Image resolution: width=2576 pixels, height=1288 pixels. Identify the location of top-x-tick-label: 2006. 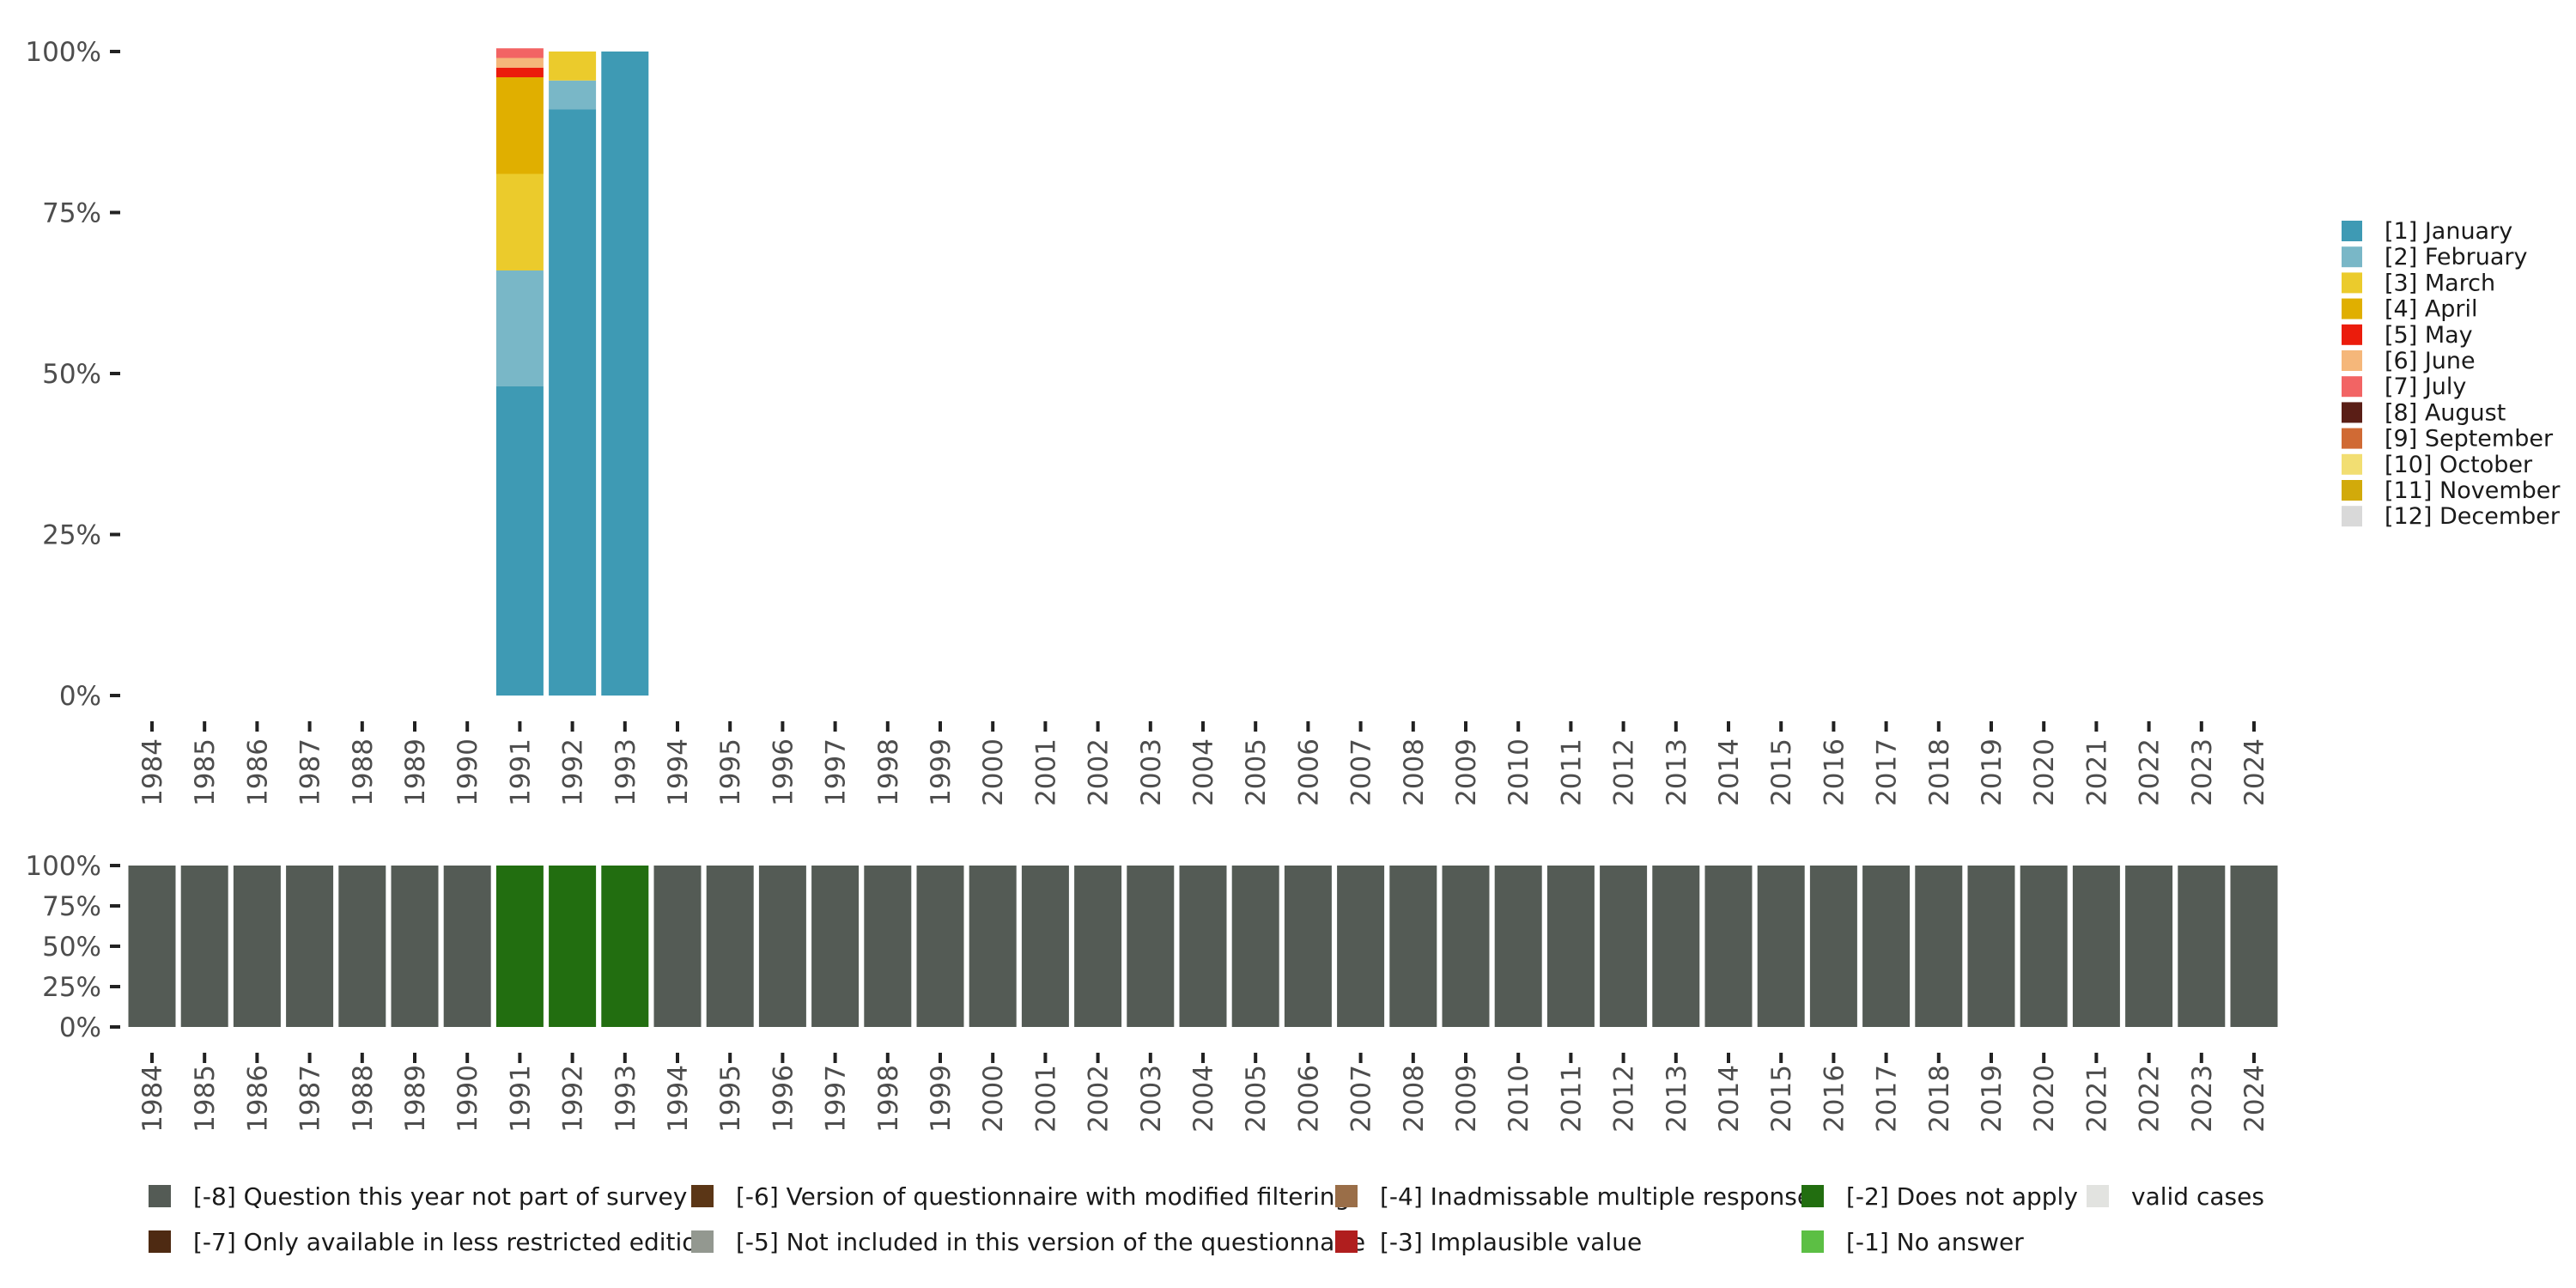
(1308, 772).